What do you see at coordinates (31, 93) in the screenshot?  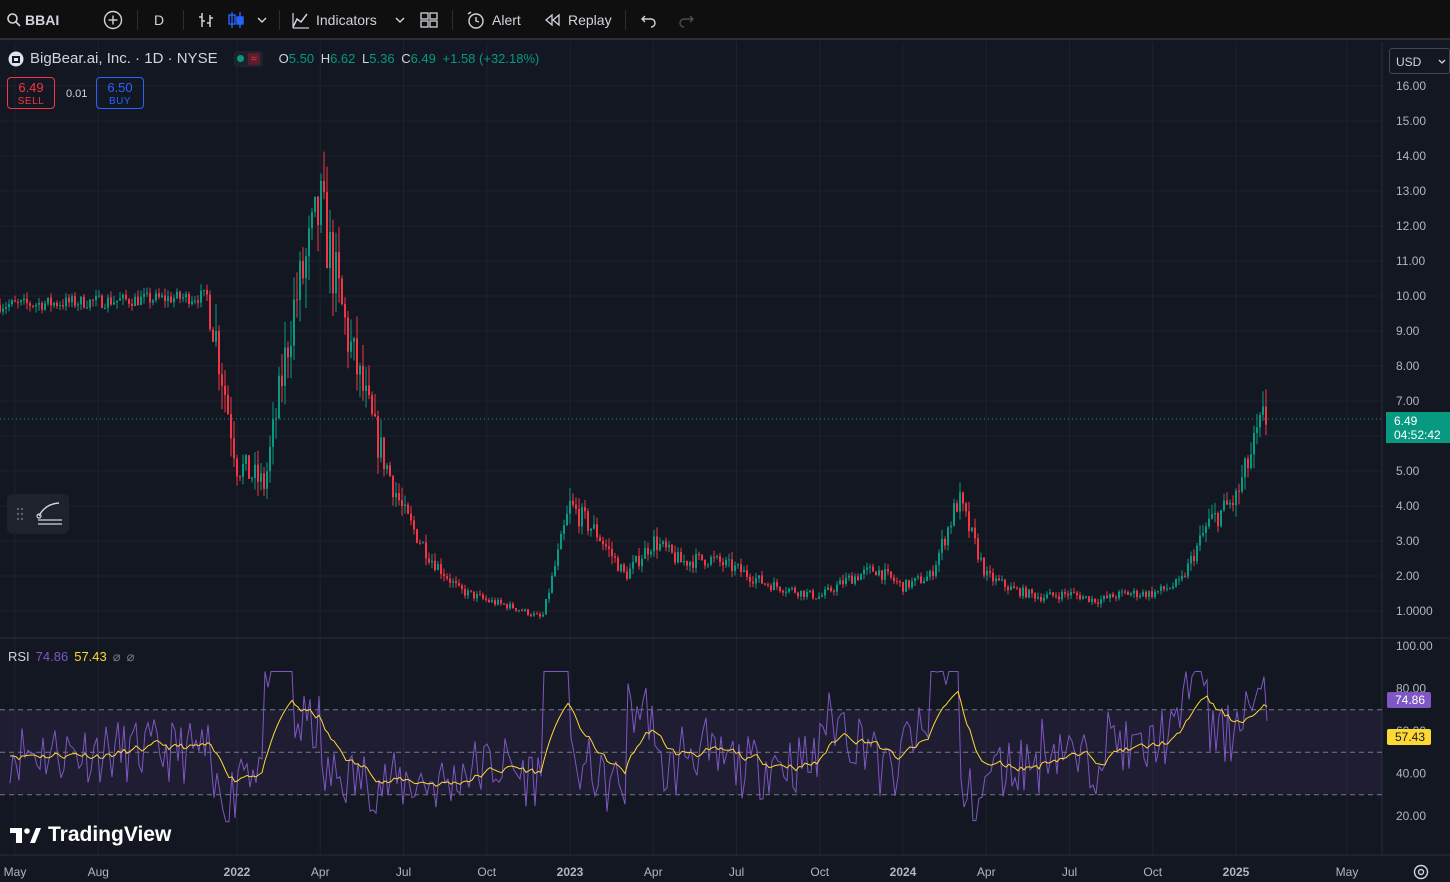 I see `sell-button: 6.49 SELL` at bounding box center [31, 93].